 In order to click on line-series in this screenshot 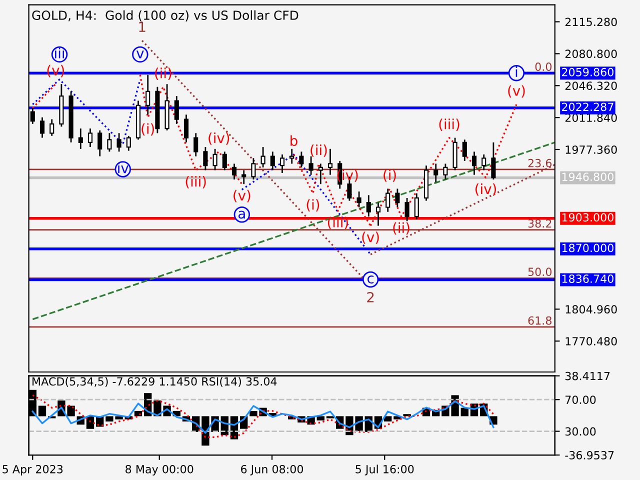, I will do `click(263, 416)`.